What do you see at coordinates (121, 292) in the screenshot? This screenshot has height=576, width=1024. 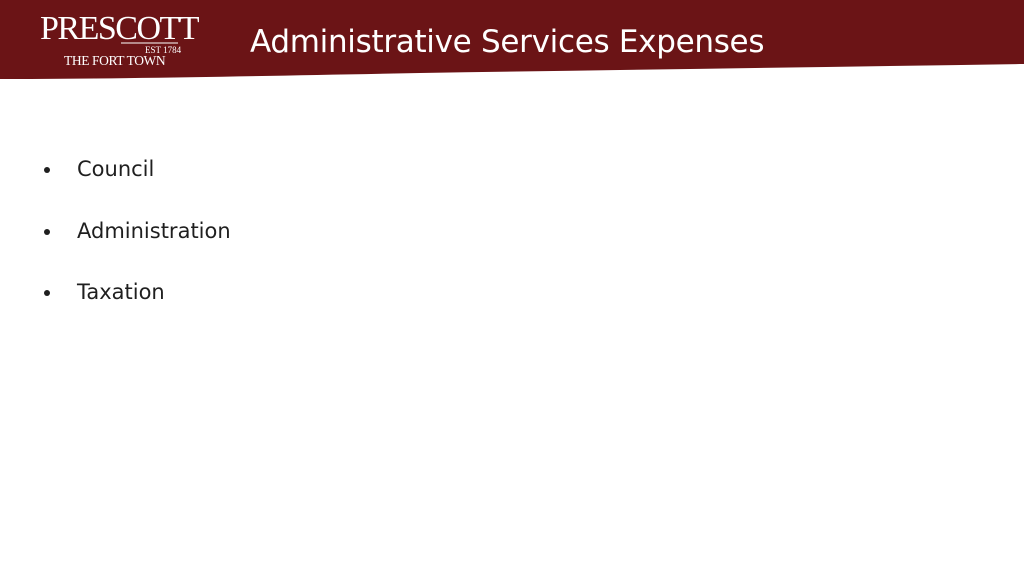 I see `bullet-label: Taxation` at bounding box center [121, 292].